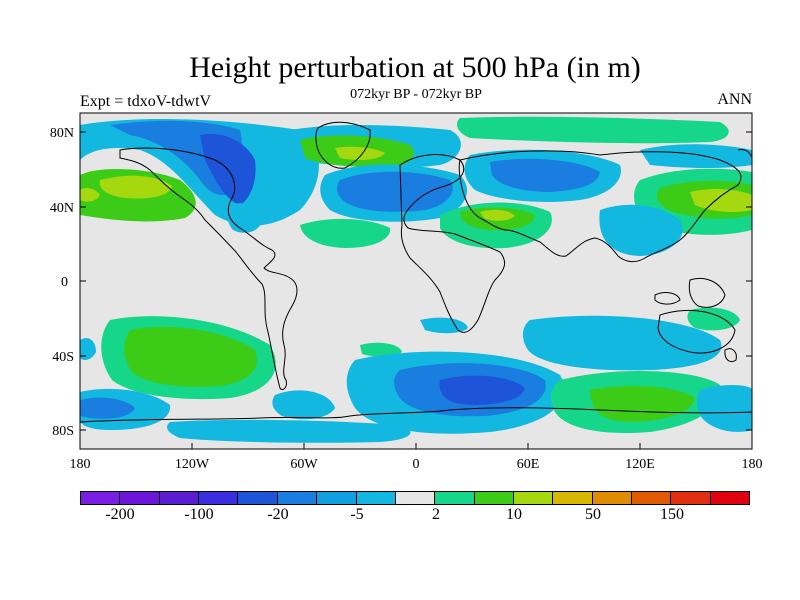 The width and height of the screenshot is (800, 600). I want to click on plot-title: Height perturbation at 500 hPa (in m), so click(415, 67).